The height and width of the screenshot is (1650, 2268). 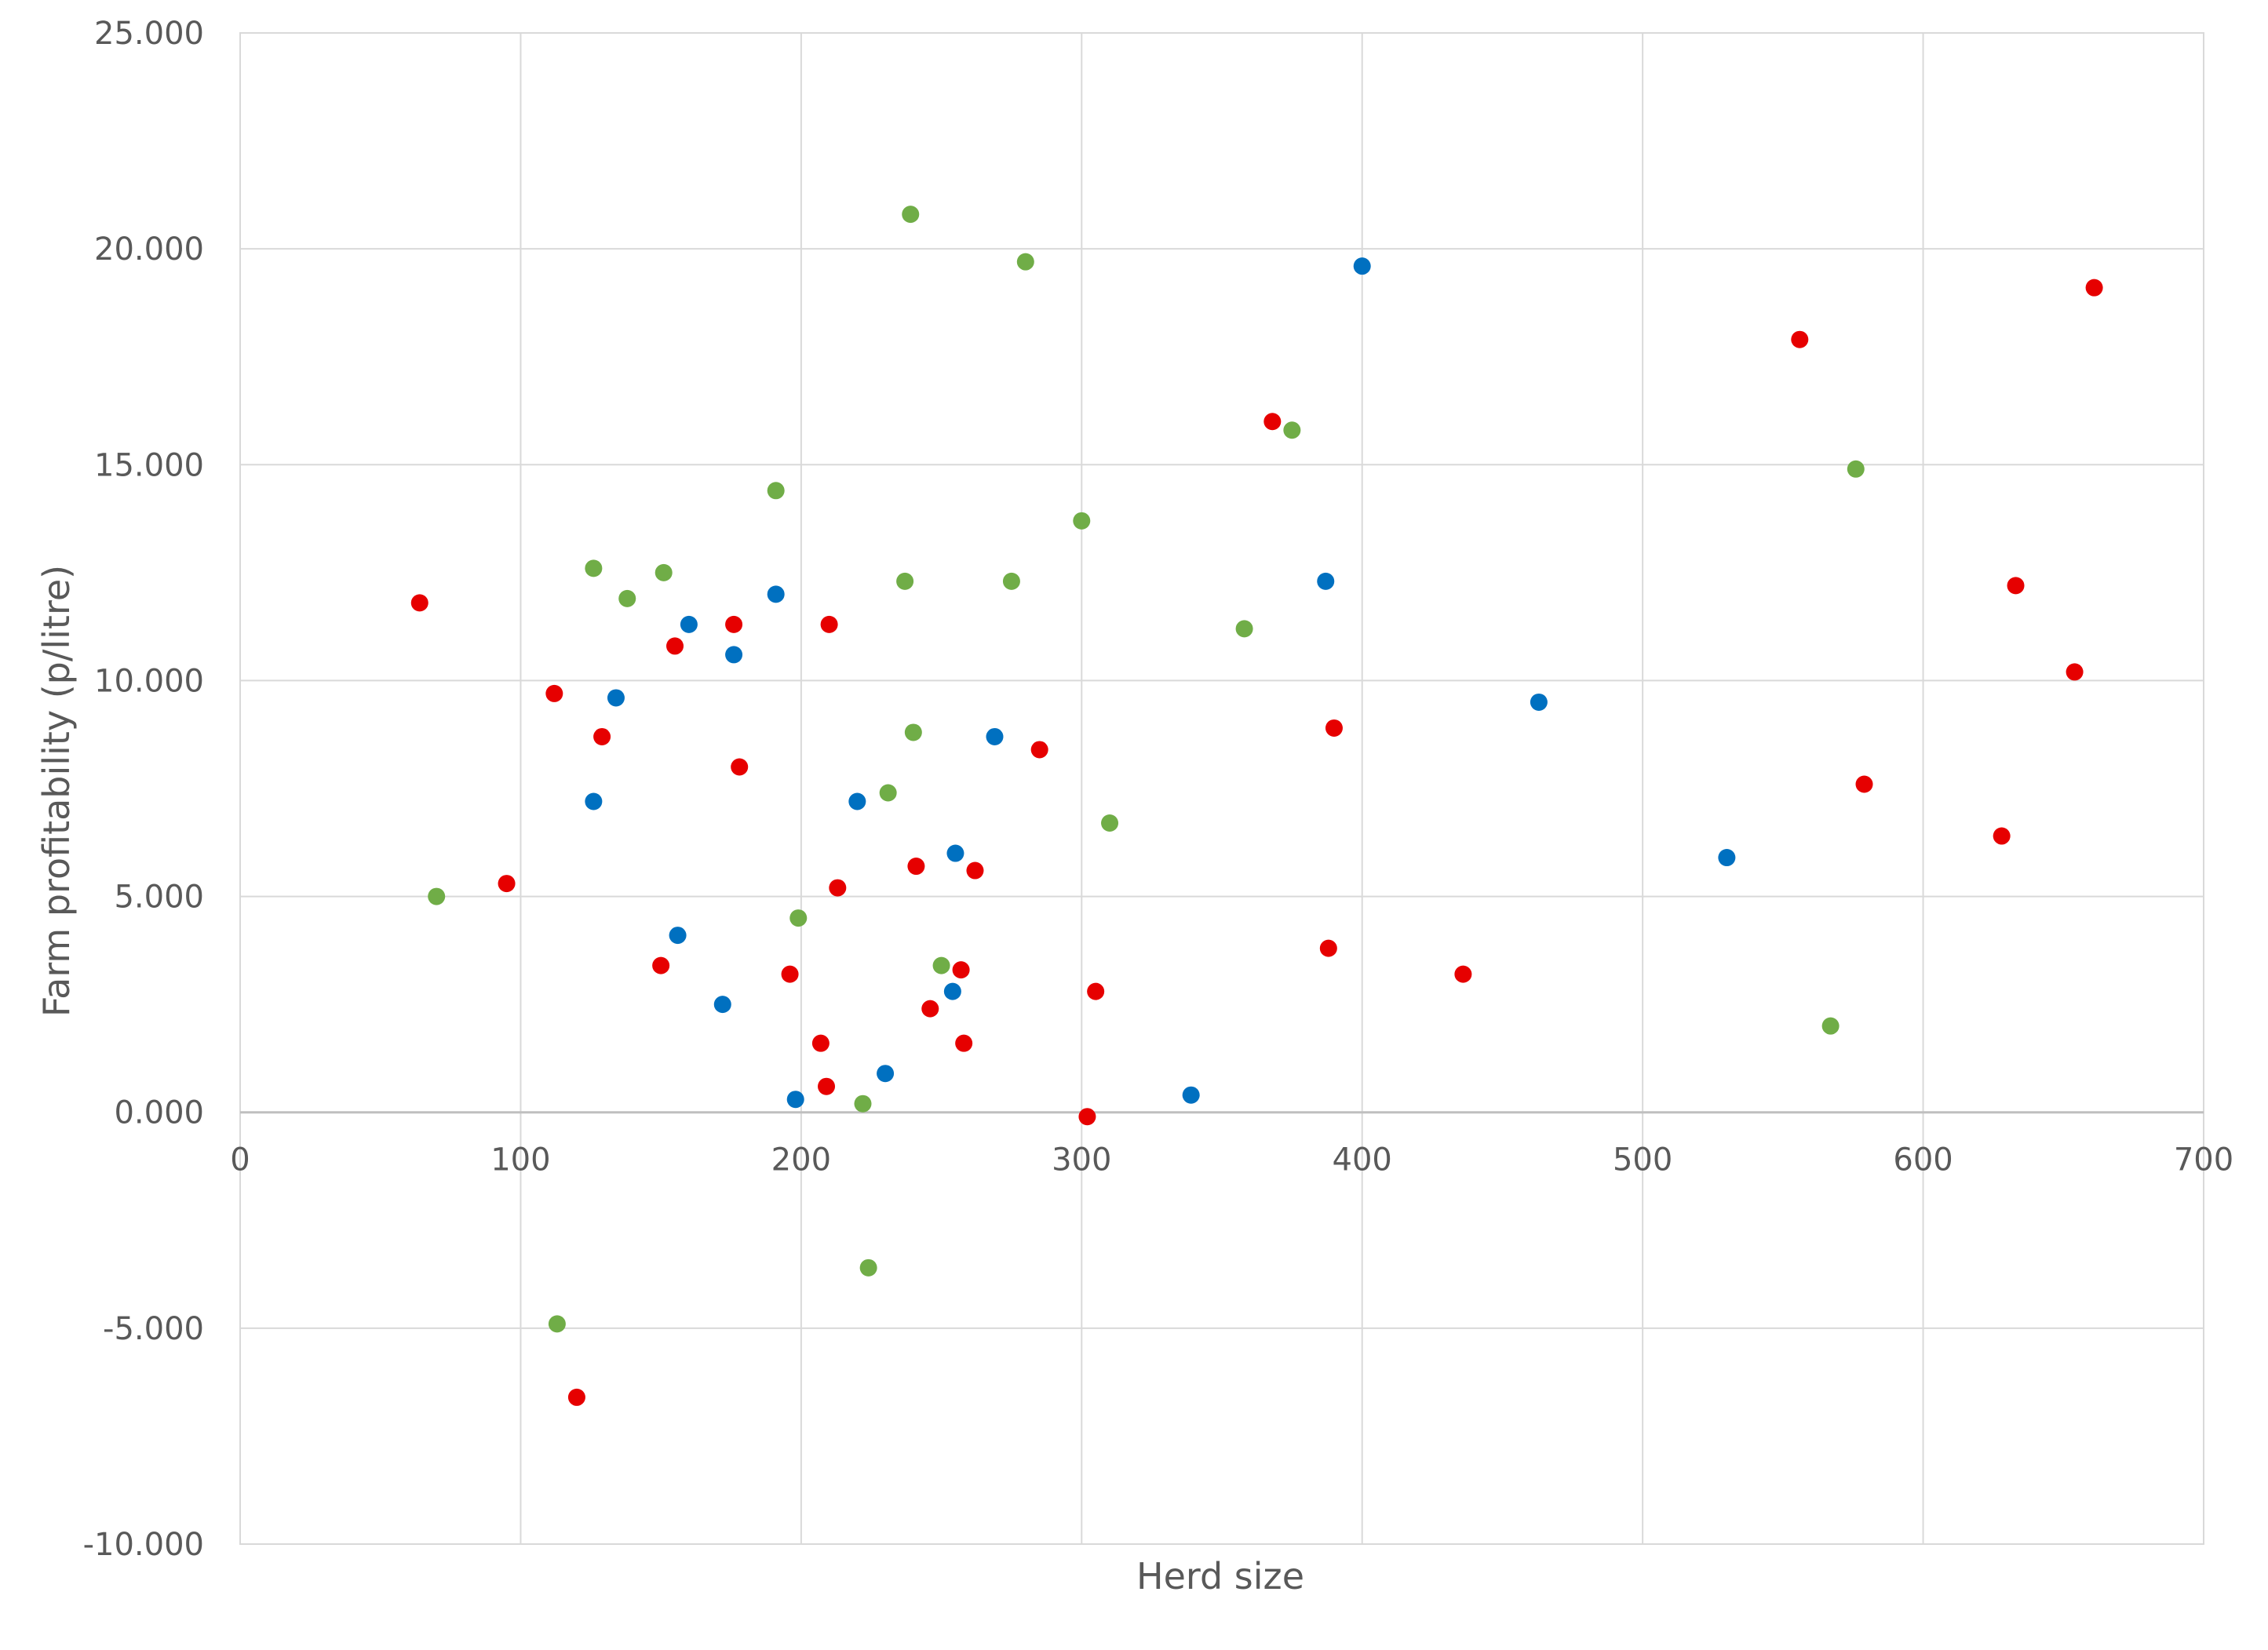 I want to click on x-tick-label: 400, so click(x=1362, y=1160).